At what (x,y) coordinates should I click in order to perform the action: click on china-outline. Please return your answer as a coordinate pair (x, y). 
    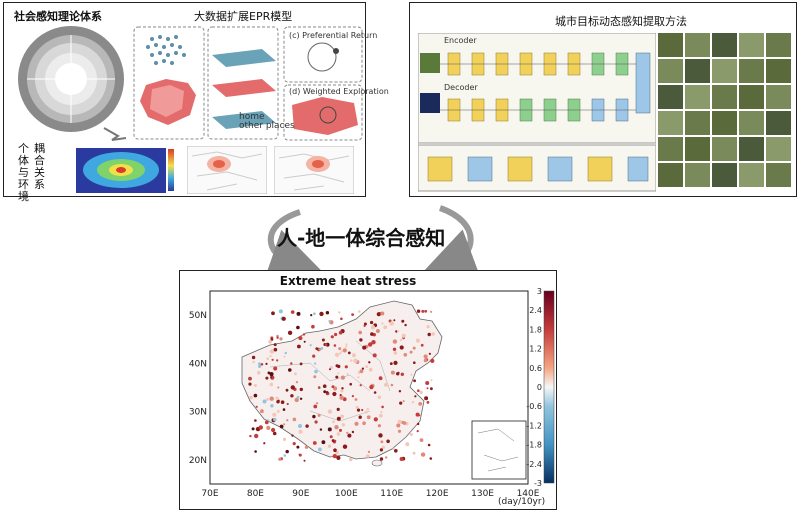
    Looking at the image, I should click on (342, 380).